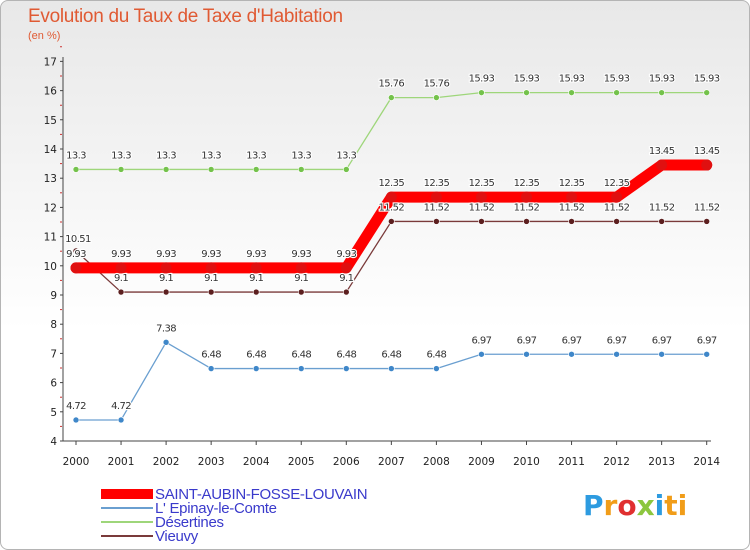 This screenshot has width=750, height=550. What do you see at coordinates (76, 462) in the screenshot?
I see `x-tick-label: 2000` at bounding box center [76, 462].